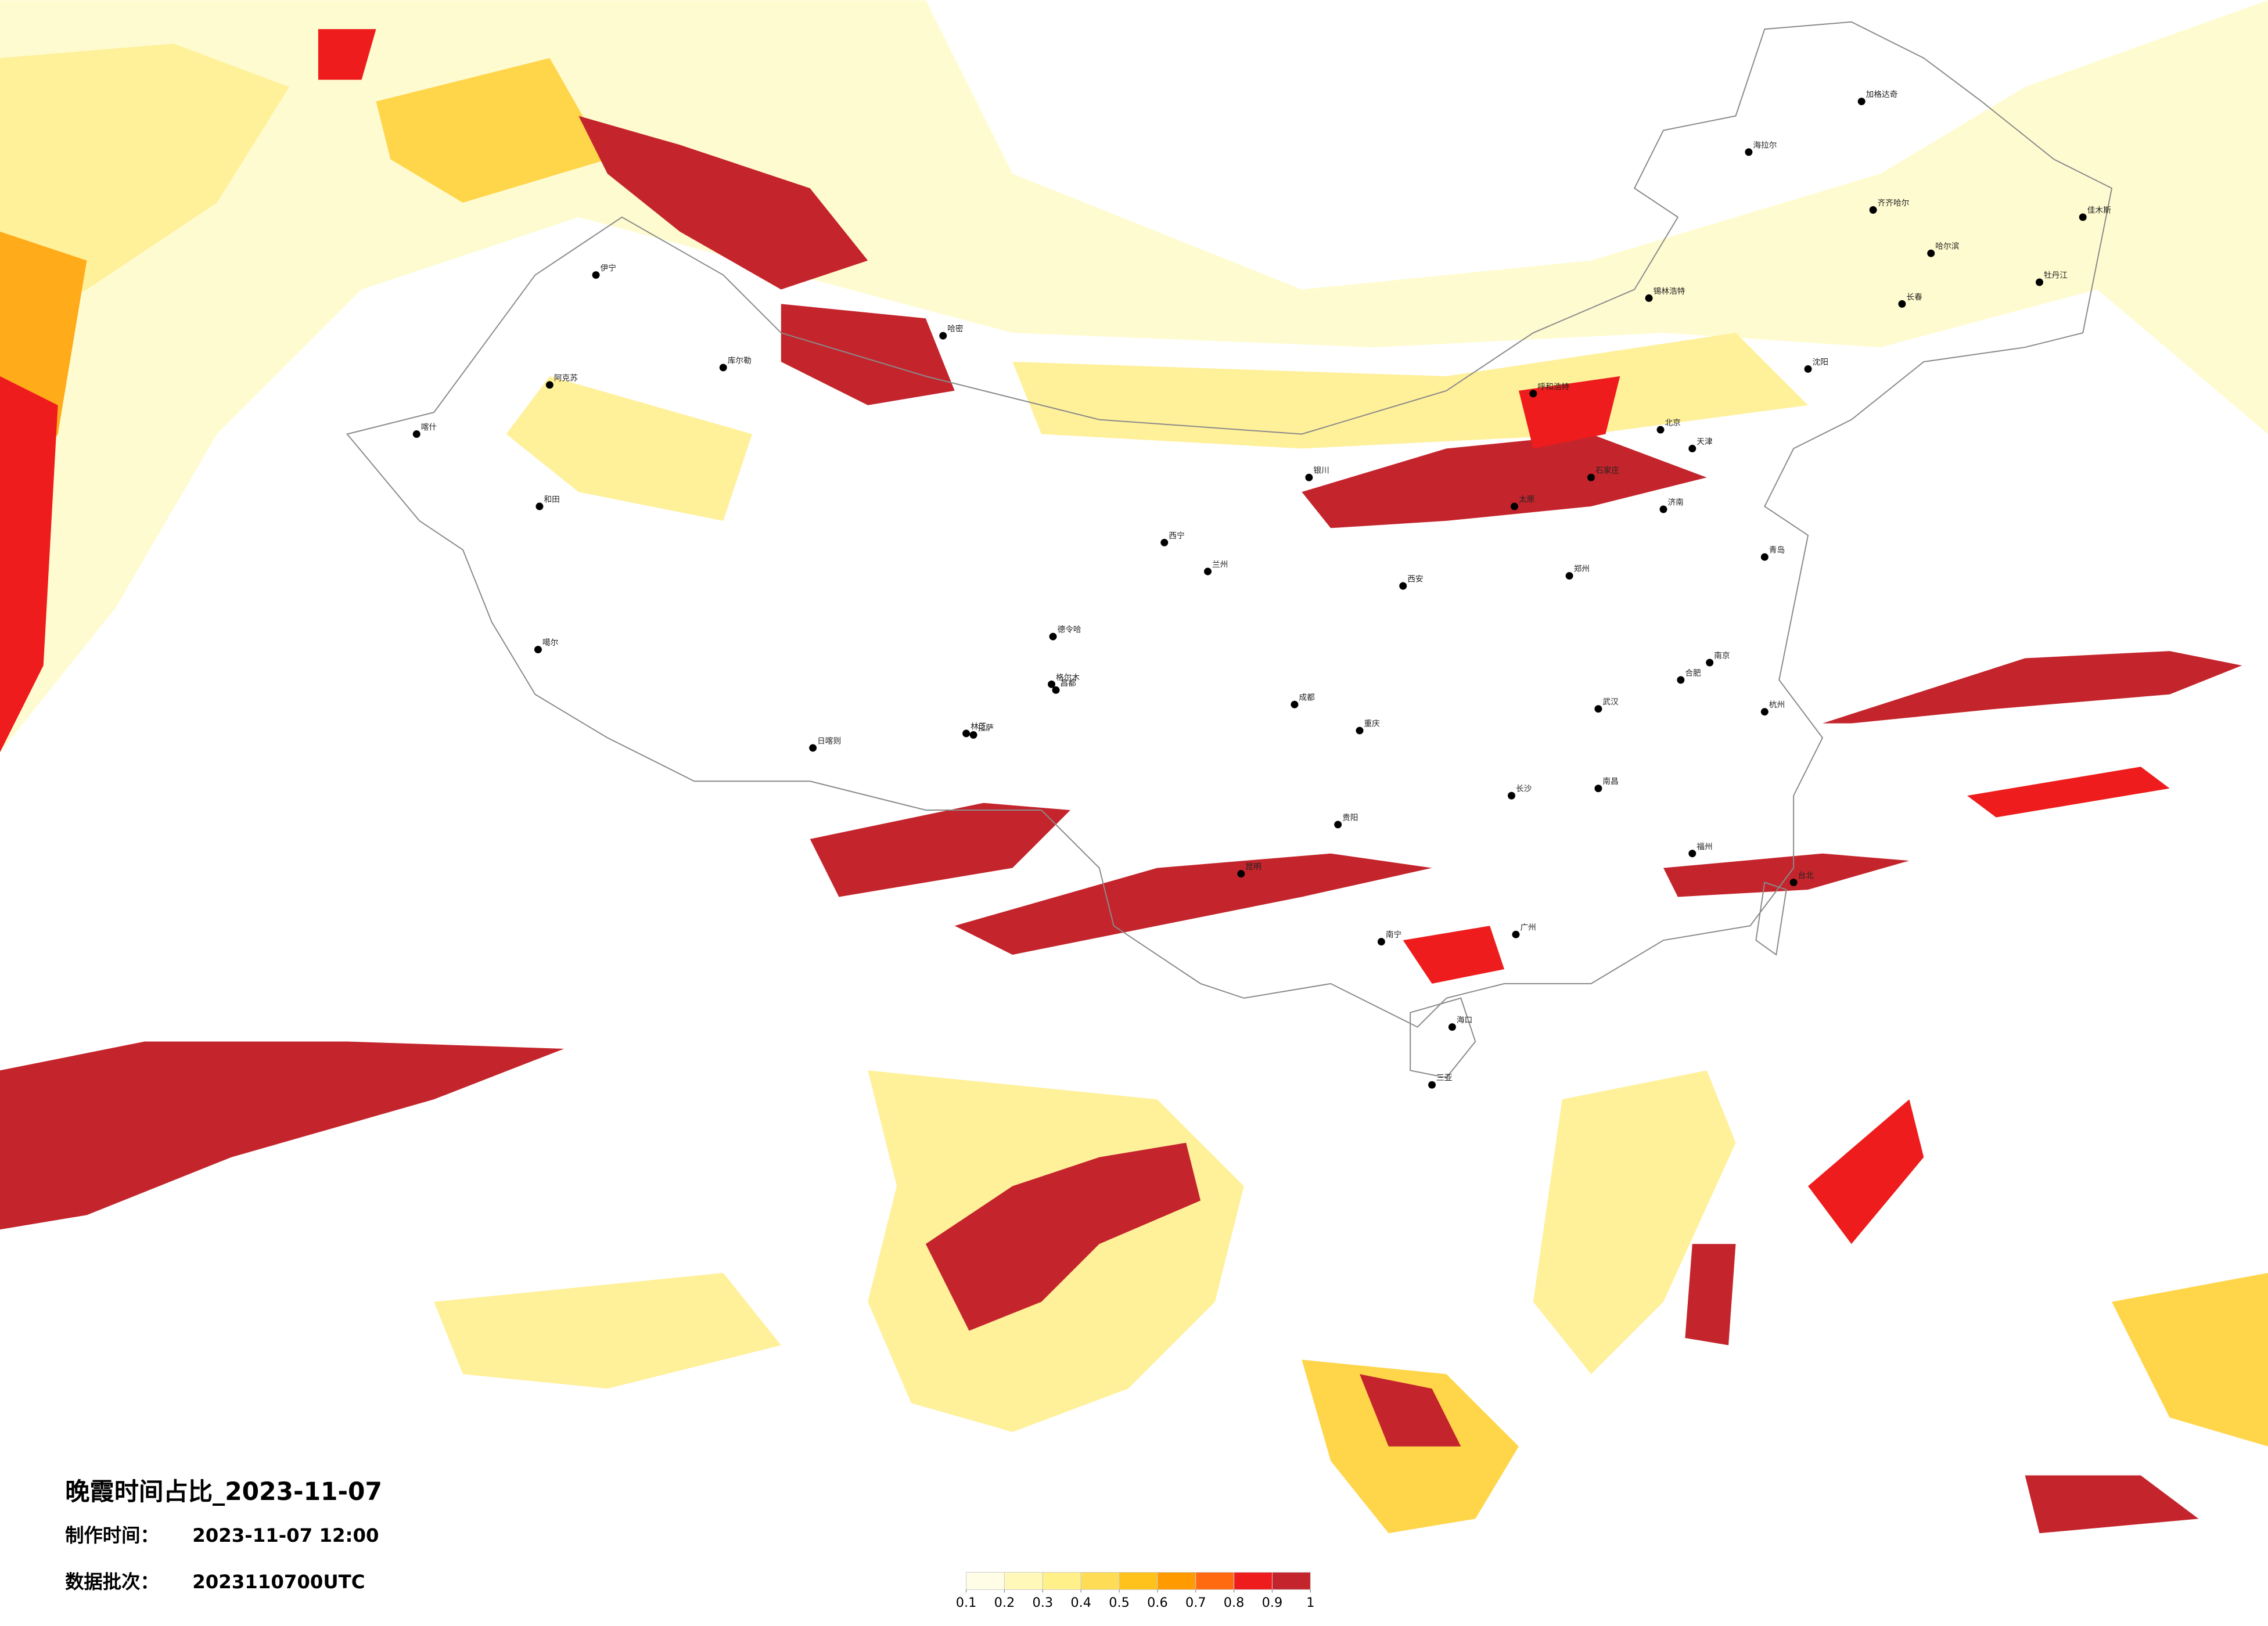 This screenshot has width=2268, height=1626. What do you see at coordinates (1068, 683) in the screenshot?
I see `city-label: 昌都` at bounding box center [1068, 683].